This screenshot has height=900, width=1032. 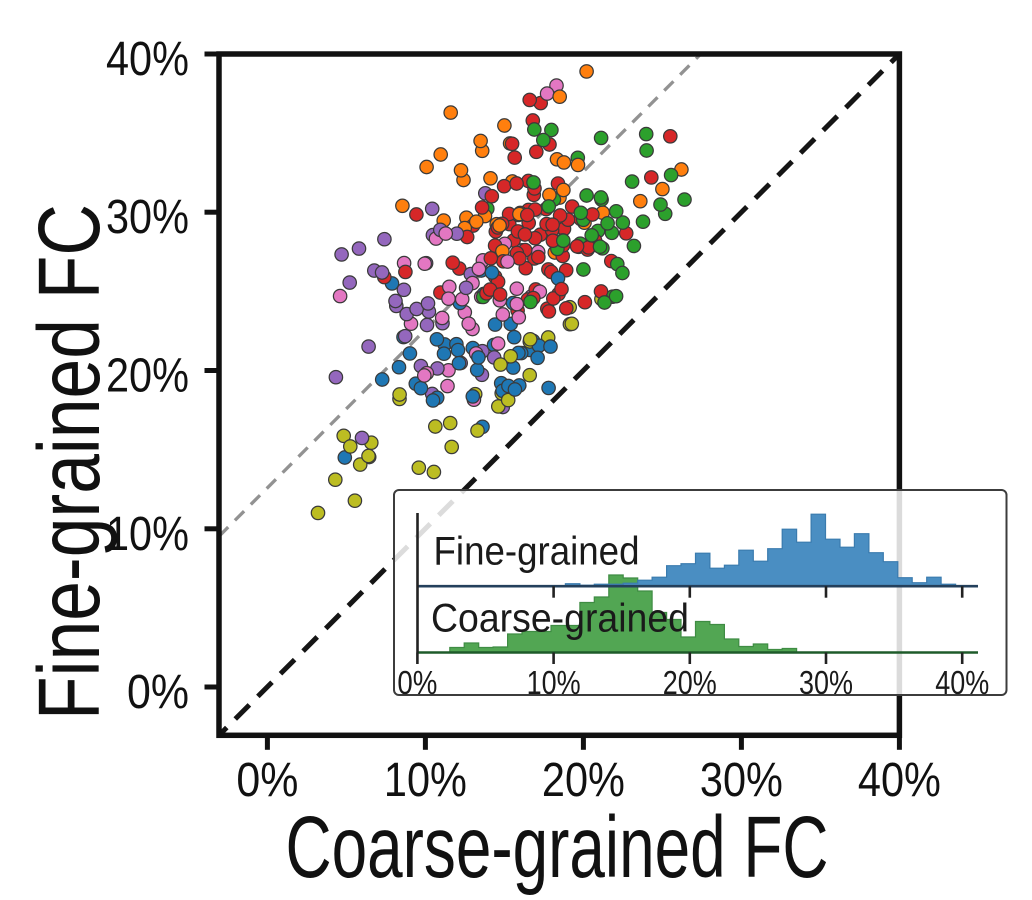 What do you see at coordinates (560, 619) in the screenshot?
I see `svg-text: Coarse-grained` at bounding box center [560, 619].